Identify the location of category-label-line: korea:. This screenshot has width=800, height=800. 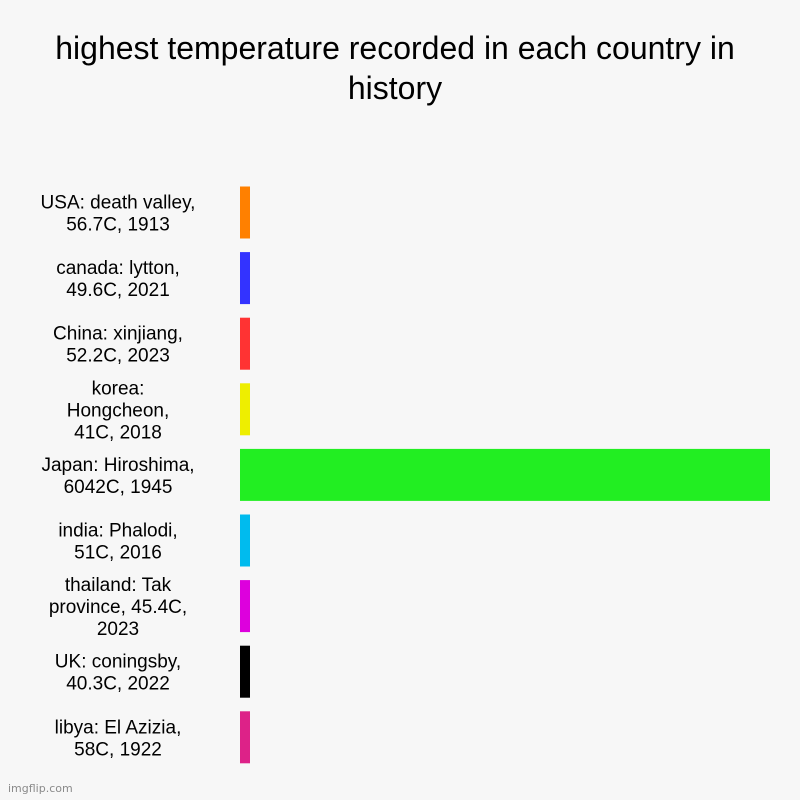
(118, 388).